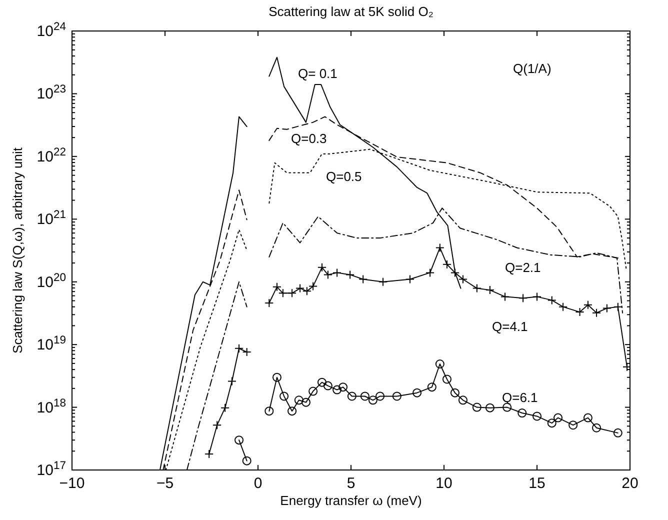  Describe the element at coordinates (51, 218) in the screenshot. I see `y-tick-label: 10$^{21}$` at that location.